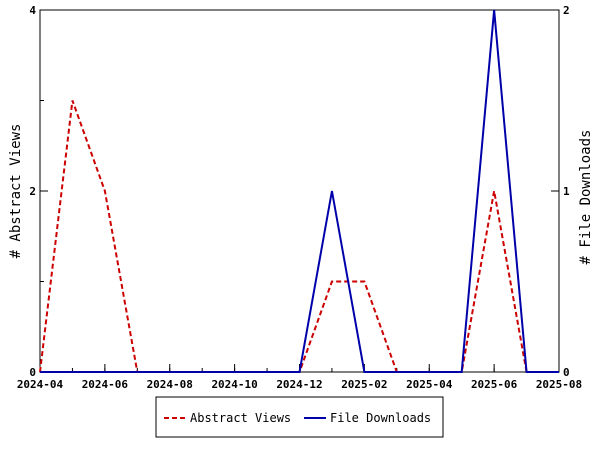 This screenshot has height=450, width=600. I want to click on y-left-axis-title: # Abstract Views, so click(16, 191).